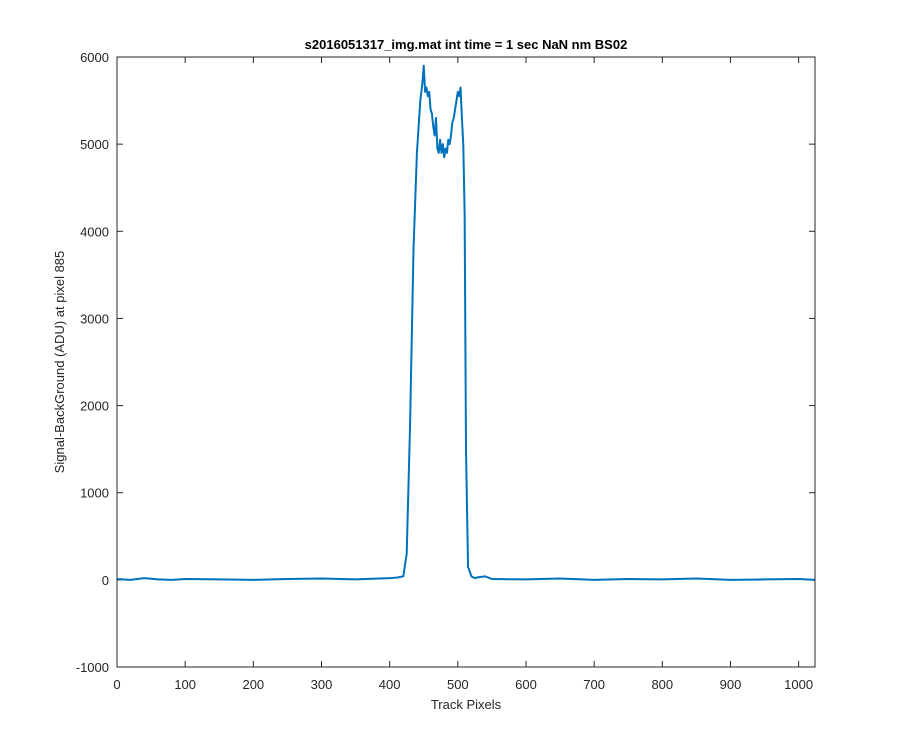  What do you see at coordinates (94, 144) in the screenshot?
I see `y-tick-label: 5000` at bounding box center [94, 144].